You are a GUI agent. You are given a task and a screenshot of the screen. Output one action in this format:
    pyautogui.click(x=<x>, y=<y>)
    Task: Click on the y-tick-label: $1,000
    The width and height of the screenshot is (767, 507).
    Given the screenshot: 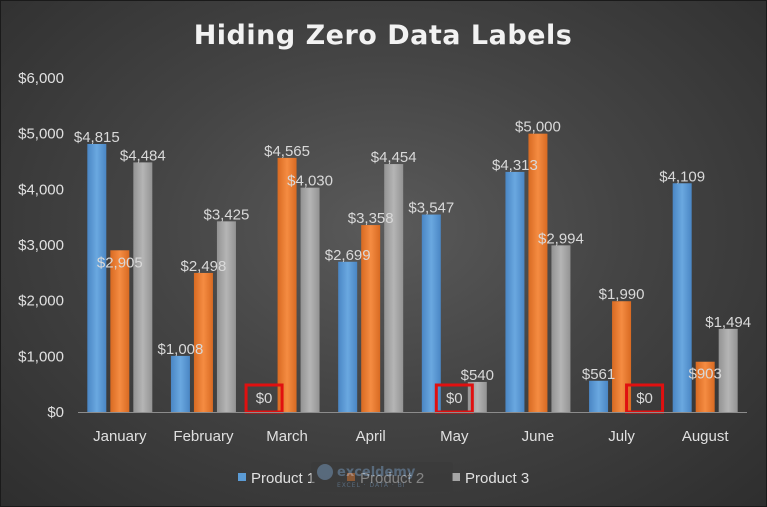 What is the action you would take?
    pyautogui.click(x=41, y=356)
    